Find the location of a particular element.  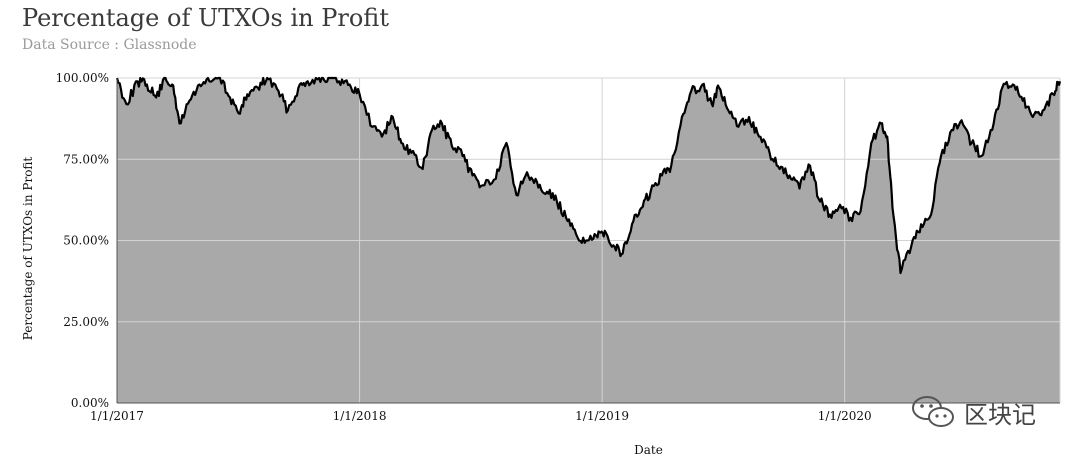

y-tick-label: 0.00% is located at coordinates (90, 403).